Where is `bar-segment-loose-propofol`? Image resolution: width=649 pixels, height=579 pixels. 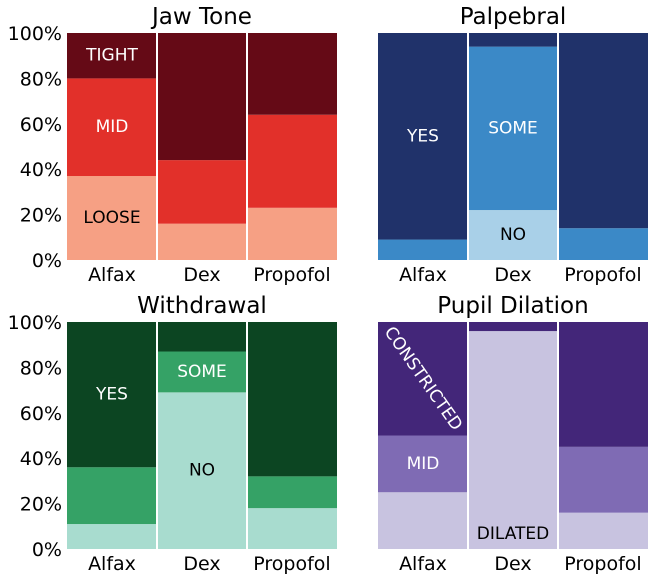
bar-segment-loose-propofol is located at coordinates (292, 233).